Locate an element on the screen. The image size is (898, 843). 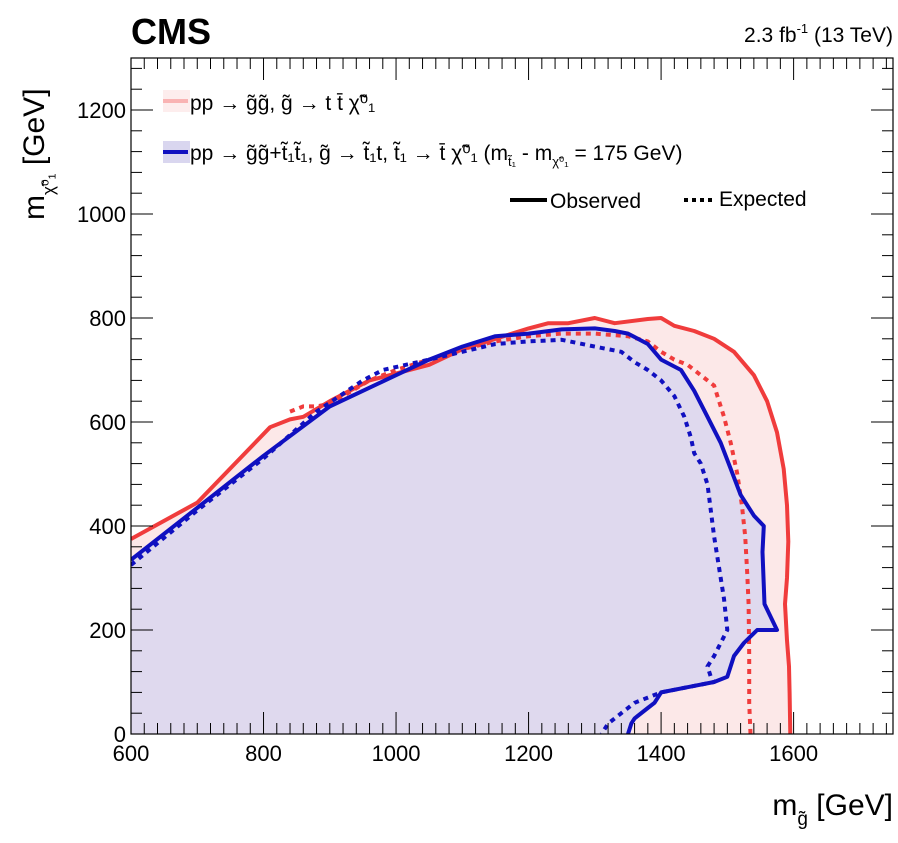
y-axis-title: mχ̃⁰₁ [GeV] is located at coordinates (38, 154).